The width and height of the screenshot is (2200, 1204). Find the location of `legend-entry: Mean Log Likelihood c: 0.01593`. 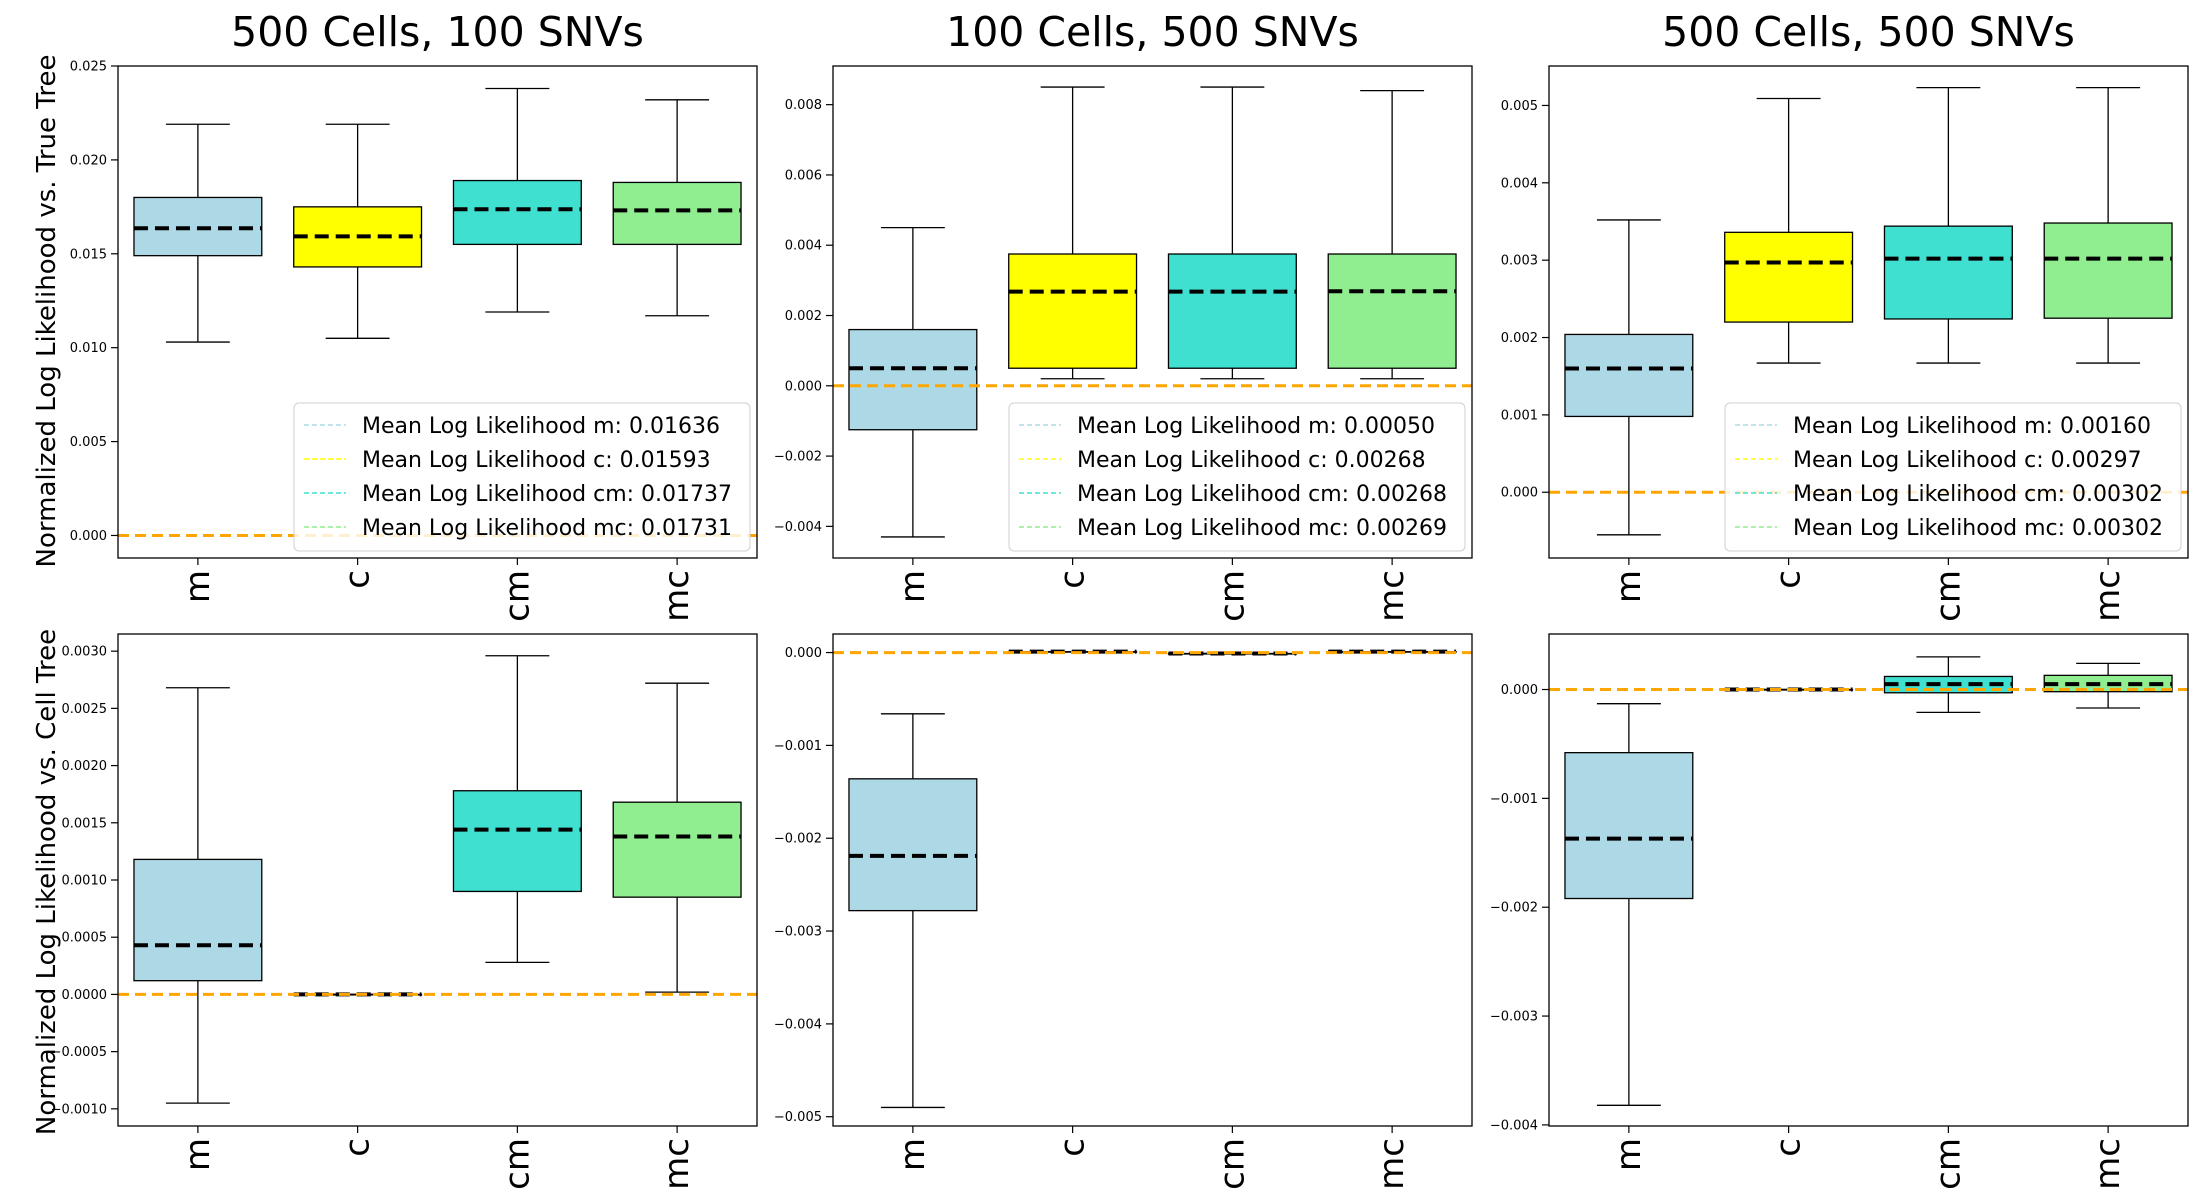

legend-entry: Mean Log Likelihood c: 0.01593 is located at coordinates (536, 460).